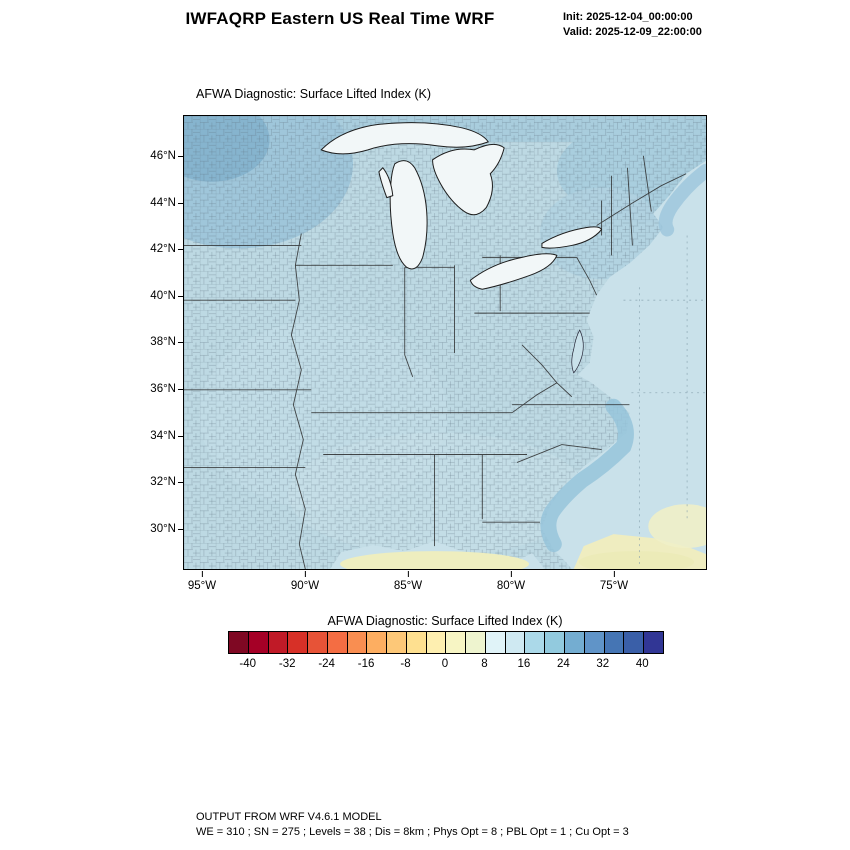  Describe the element at coordinates (408, 581) in the screenshot. I see `x-tick-label: 85°W` at that location.